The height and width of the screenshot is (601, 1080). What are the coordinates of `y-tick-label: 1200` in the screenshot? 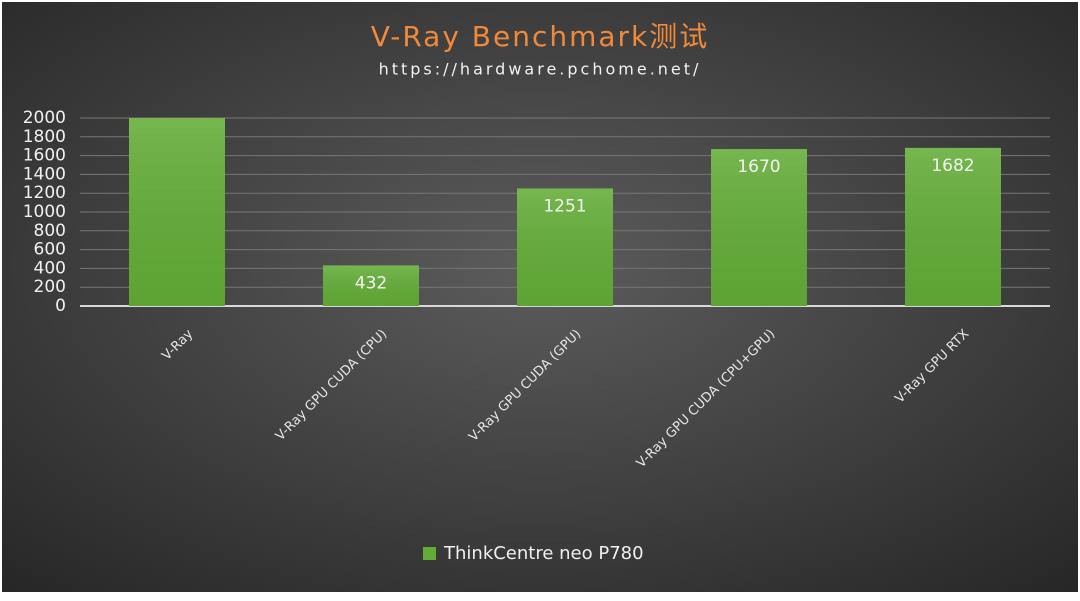 It's located at (44, 193).